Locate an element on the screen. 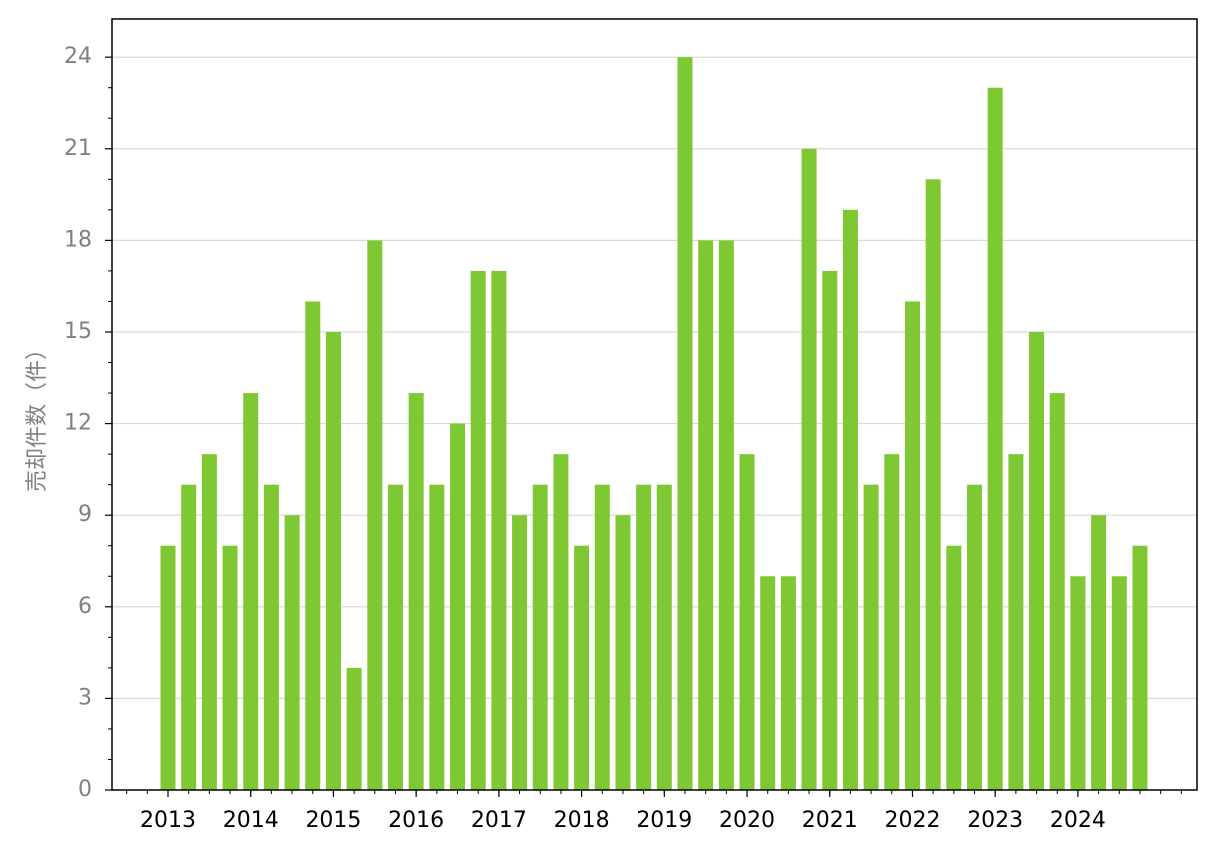  x-tick-label: 2021 is located at coordinates (830, 820).